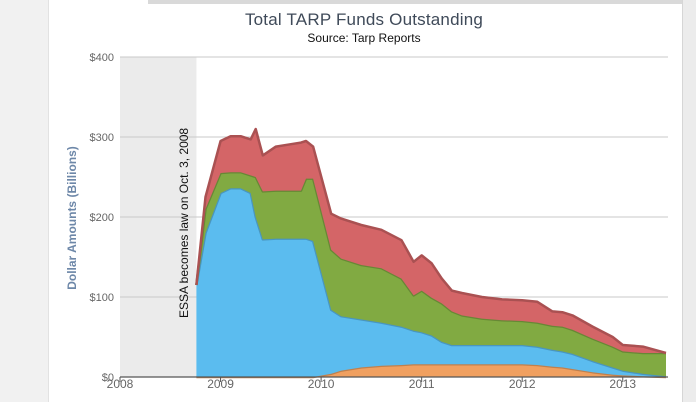 The height and width of the screenshot is (402, 696). What do you see at coordinates (184, 223) in the screenshot?
I see `annotation-esa: ESSA becomes law on Oct. 3, 2008` at bounding box center [184, 223].